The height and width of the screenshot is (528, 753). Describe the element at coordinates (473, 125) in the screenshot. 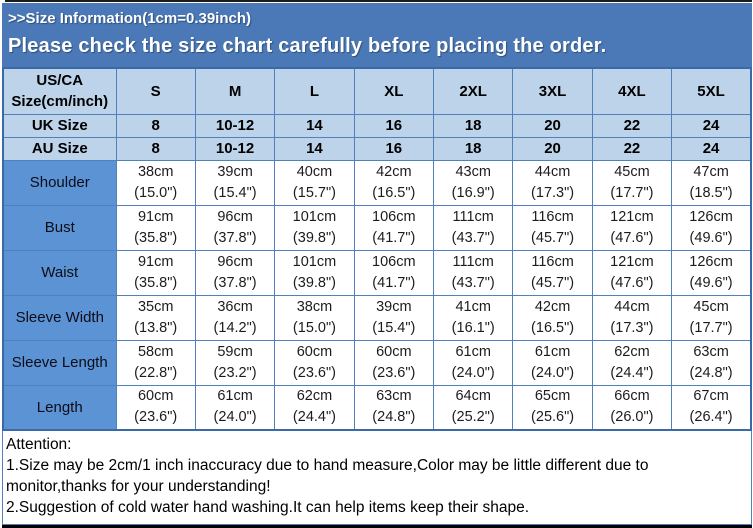

I see `uk-size-value: 18` at that location.